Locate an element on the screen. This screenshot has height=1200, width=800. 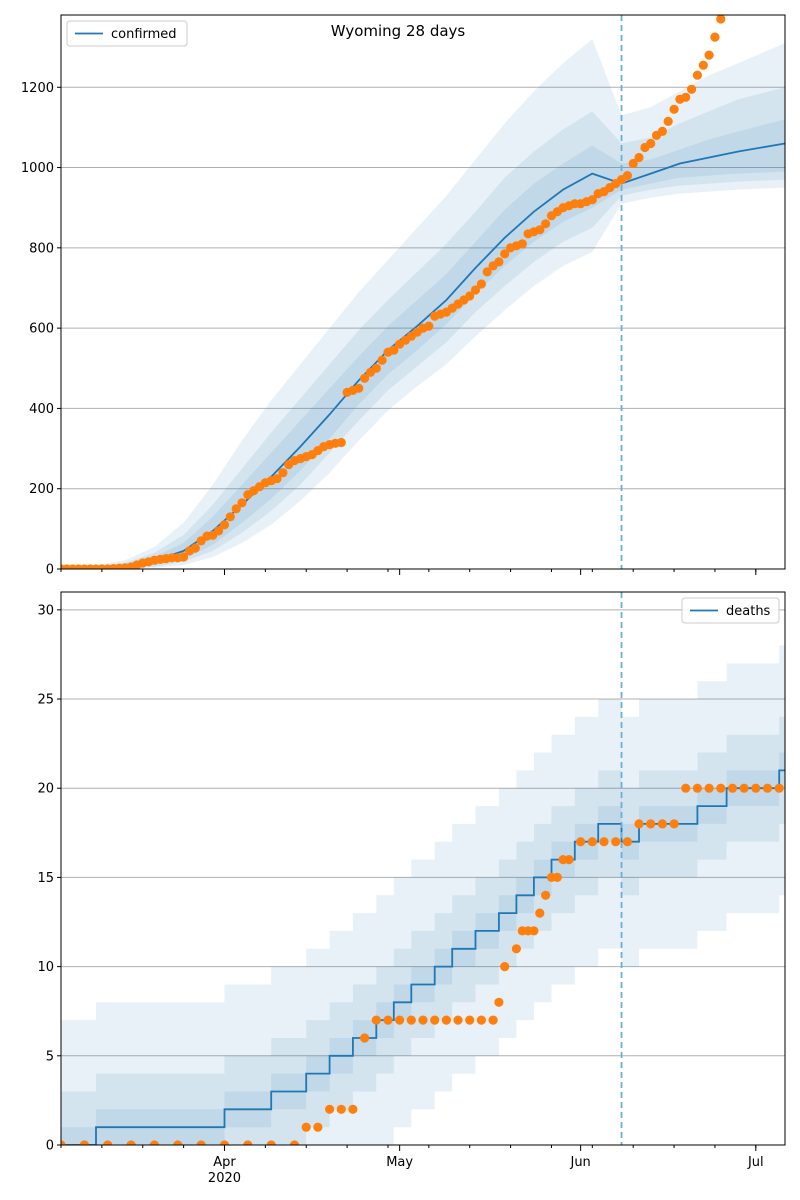
x-tick-label: Jul is located at coordinates (755, 1162).